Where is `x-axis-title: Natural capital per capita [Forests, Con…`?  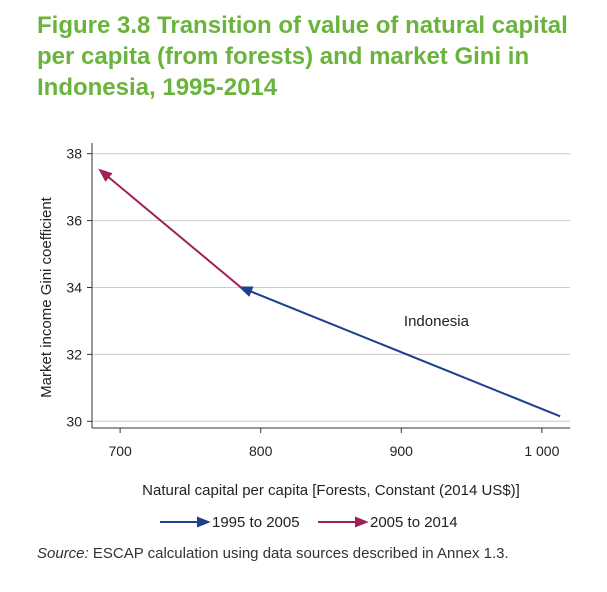 x-axis-title: Natural capital per capita [Forests, Con… is located at coordinates (331, 490).